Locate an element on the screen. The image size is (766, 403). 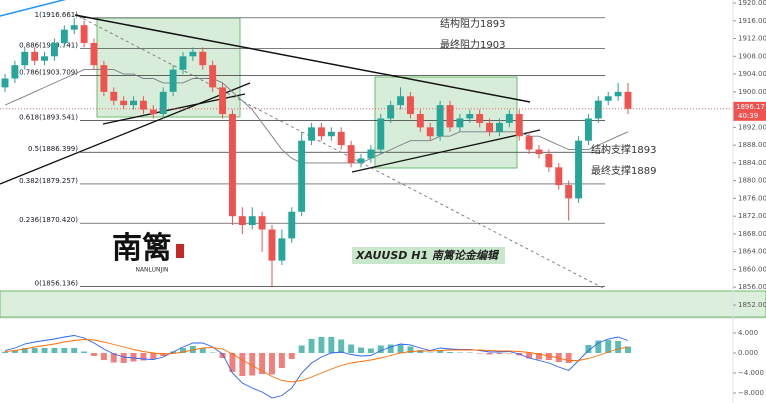
annotation: 最终阻力1903 is located at coordinates (472, 44).